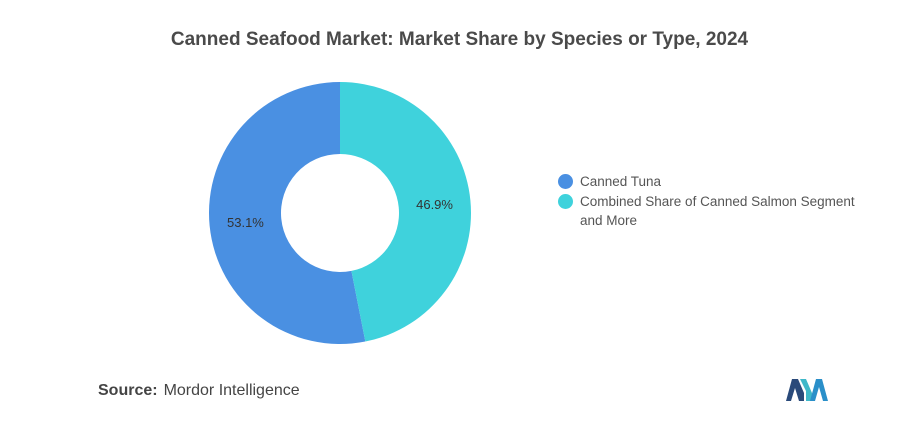 The width and height of the screenshot is (919, 421). What do you see at coordinates (565, 181) in the screenshot?
I see `legend-swatch-canned-tuna` at bounding box center [565, 181].